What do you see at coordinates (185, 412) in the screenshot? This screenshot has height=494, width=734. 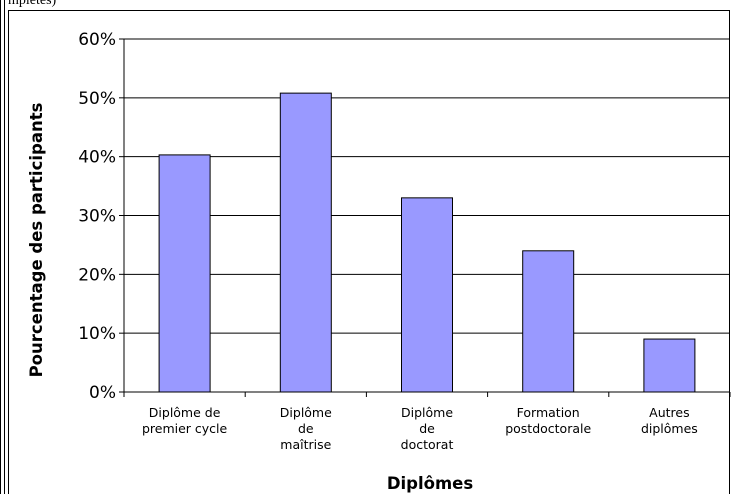 I see `x-category-label-line: Diplôme de` at bounding box center [185, 412].